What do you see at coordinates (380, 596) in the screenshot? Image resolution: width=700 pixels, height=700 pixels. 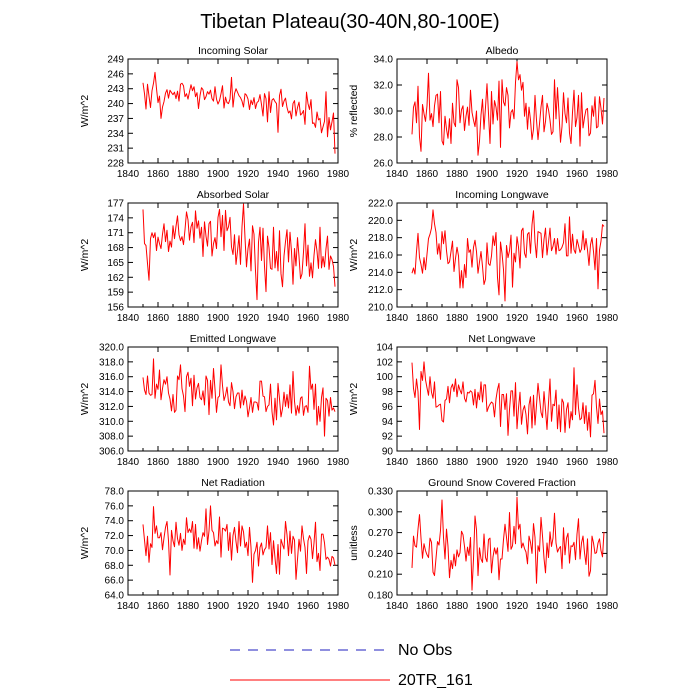 I see `y-tick-label: 0.180` at bounding box center [380, 596].